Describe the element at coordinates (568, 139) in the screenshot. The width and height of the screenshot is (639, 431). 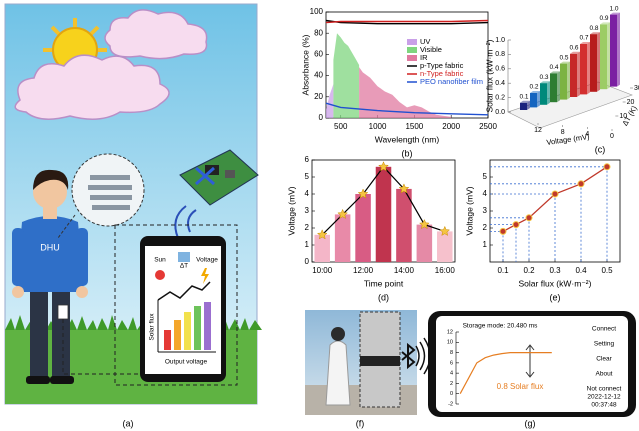
I see `x-axis-label: Voltage (mV)` at that location.